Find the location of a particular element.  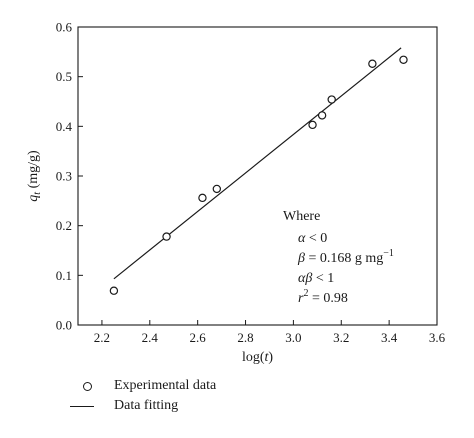

annotation-title: Where is located at coordinates (301, 216).